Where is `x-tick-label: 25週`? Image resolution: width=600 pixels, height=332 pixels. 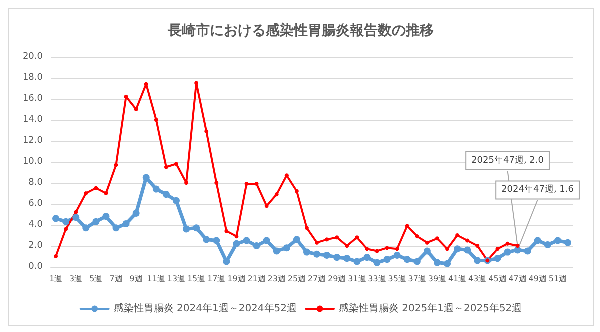
x-tick-label: 25週 is located at coordinates (297, 279).